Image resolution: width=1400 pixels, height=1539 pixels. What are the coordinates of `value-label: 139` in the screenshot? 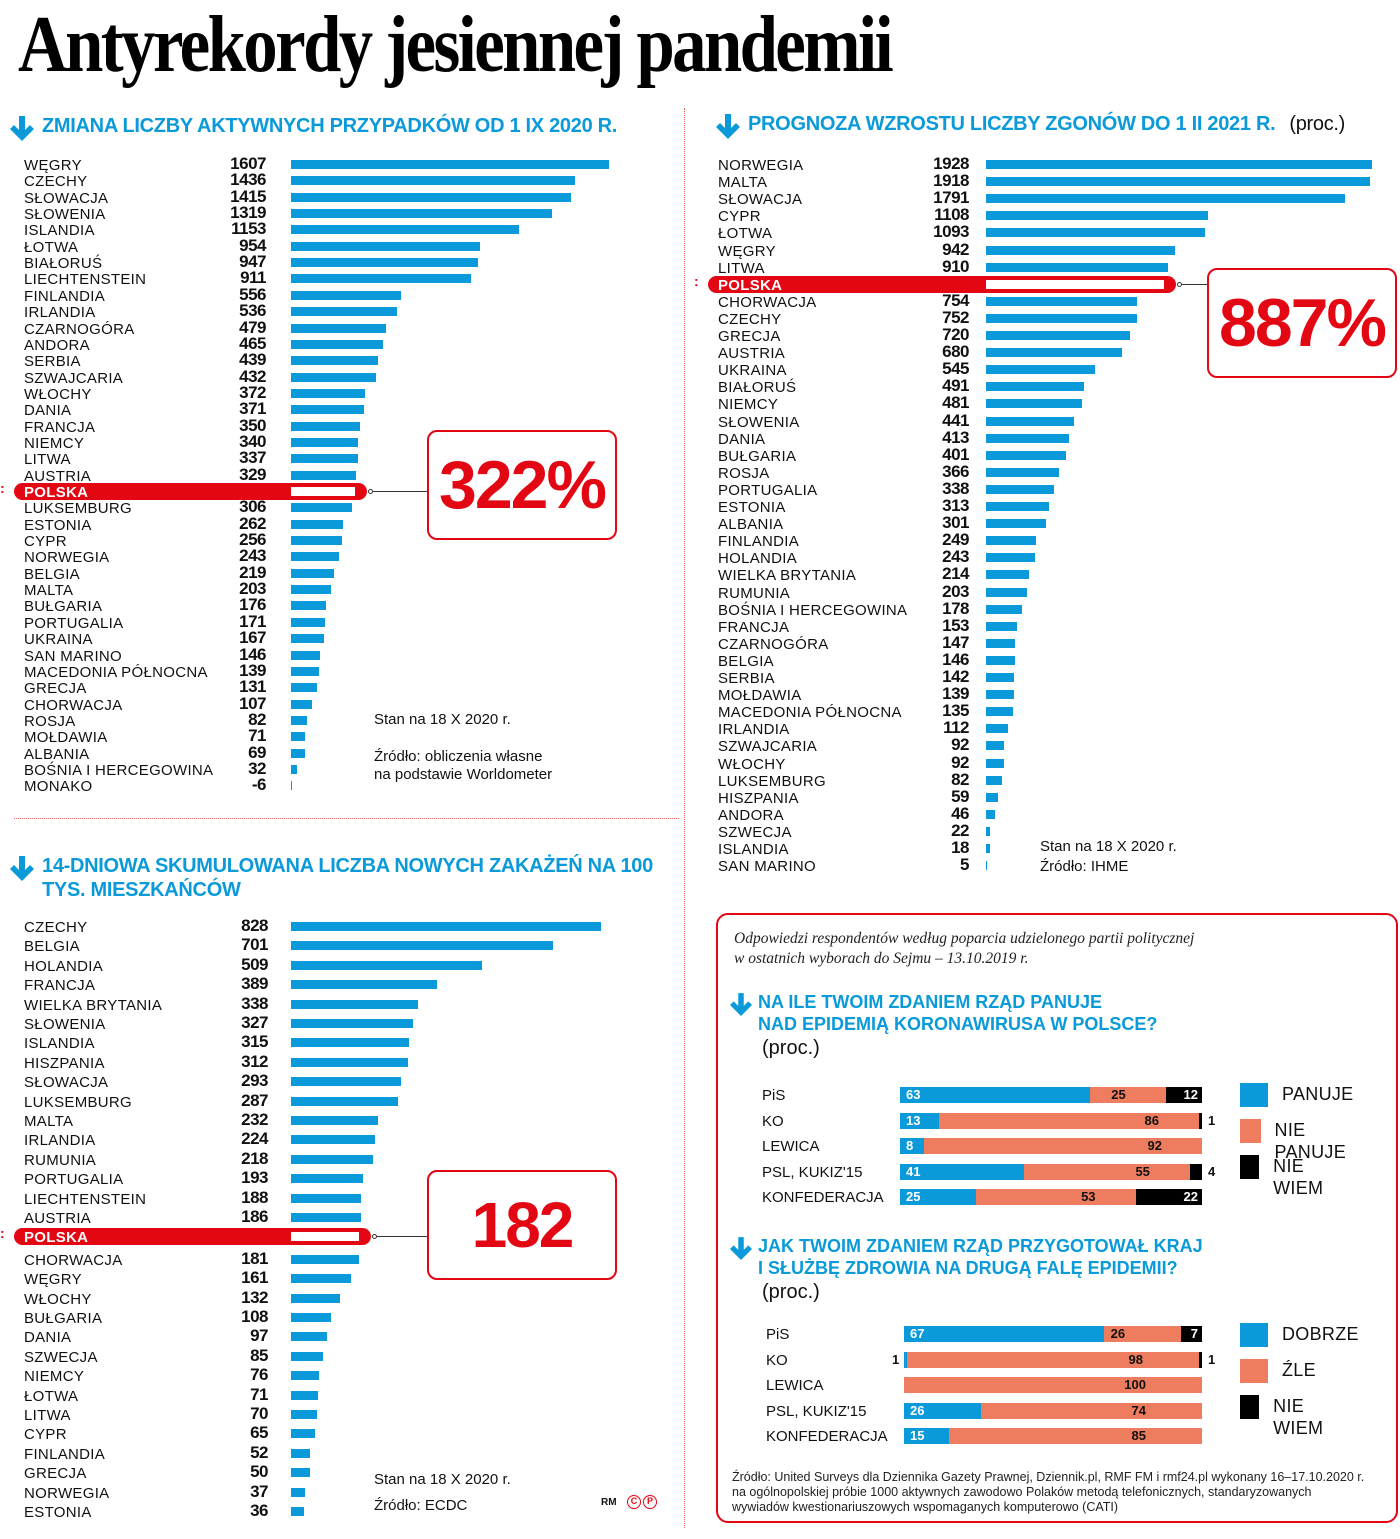 It's located at (955, 694).